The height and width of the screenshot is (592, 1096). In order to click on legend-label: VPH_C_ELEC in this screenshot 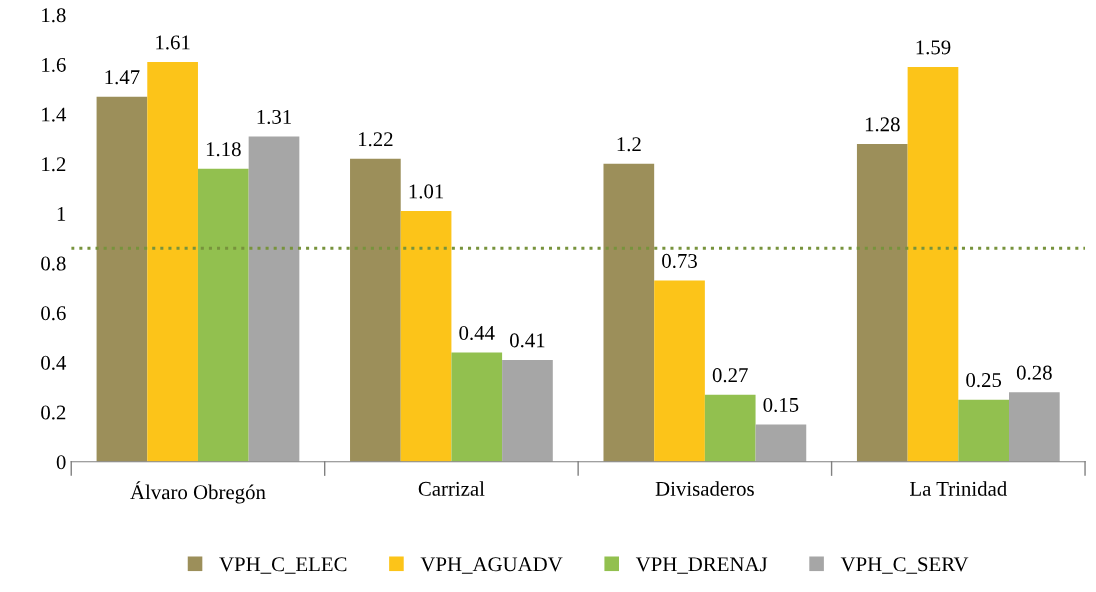, I will do `click(283, 565)`.